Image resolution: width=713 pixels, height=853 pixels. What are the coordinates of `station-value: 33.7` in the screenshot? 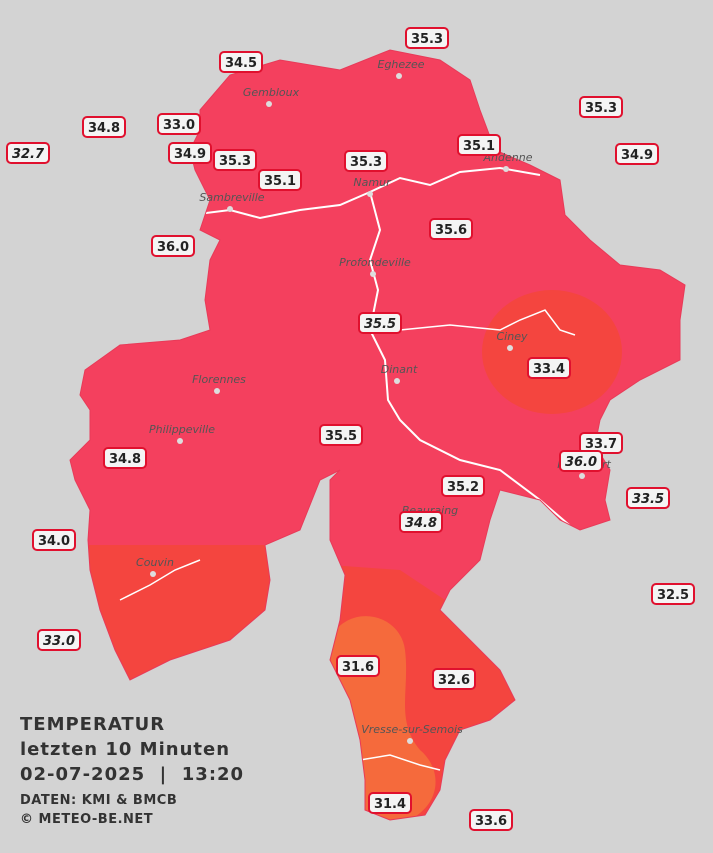 It's located at (601, 444).